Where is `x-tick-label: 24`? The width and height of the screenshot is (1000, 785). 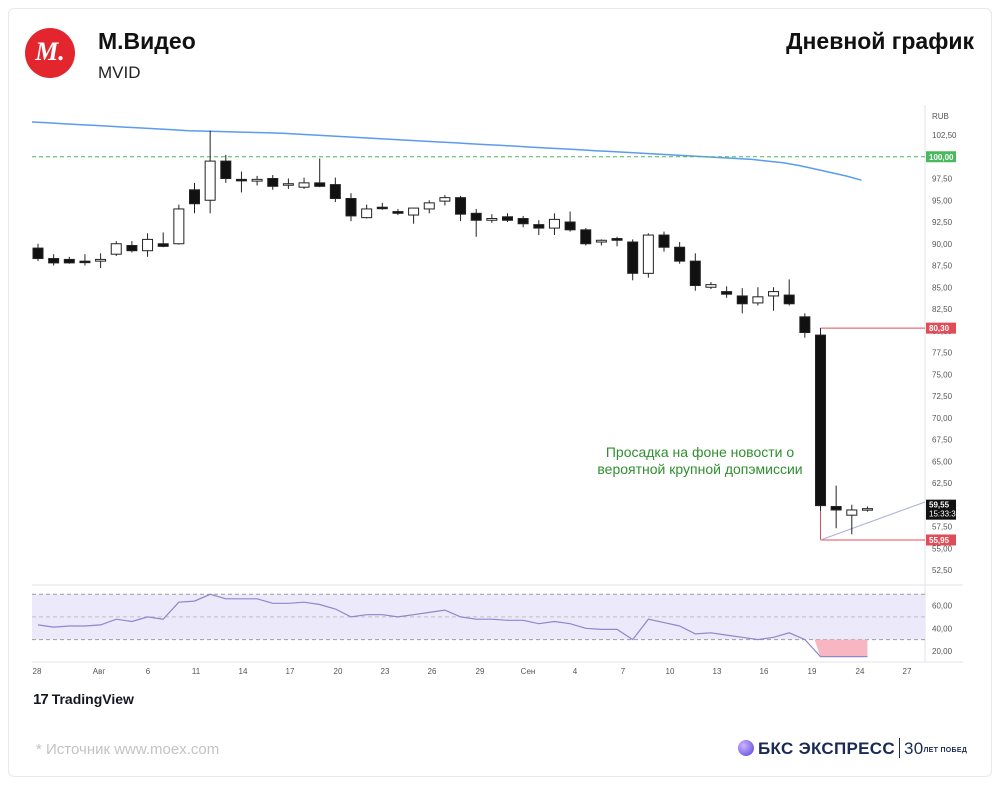 x-tick-label: 24 is located at coordinates (860, 671).